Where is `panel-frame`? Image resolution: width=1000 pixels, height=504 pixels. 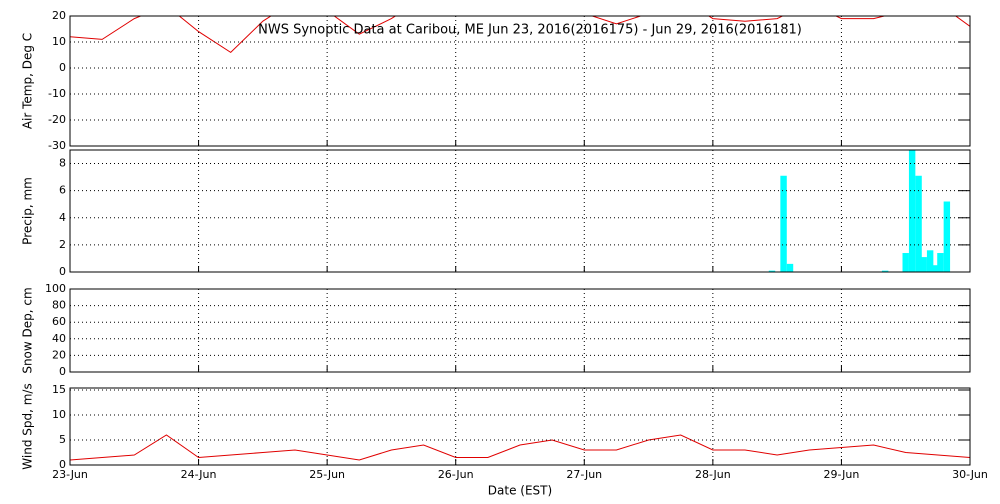
panel-frame is located at coordinates (520, 426).